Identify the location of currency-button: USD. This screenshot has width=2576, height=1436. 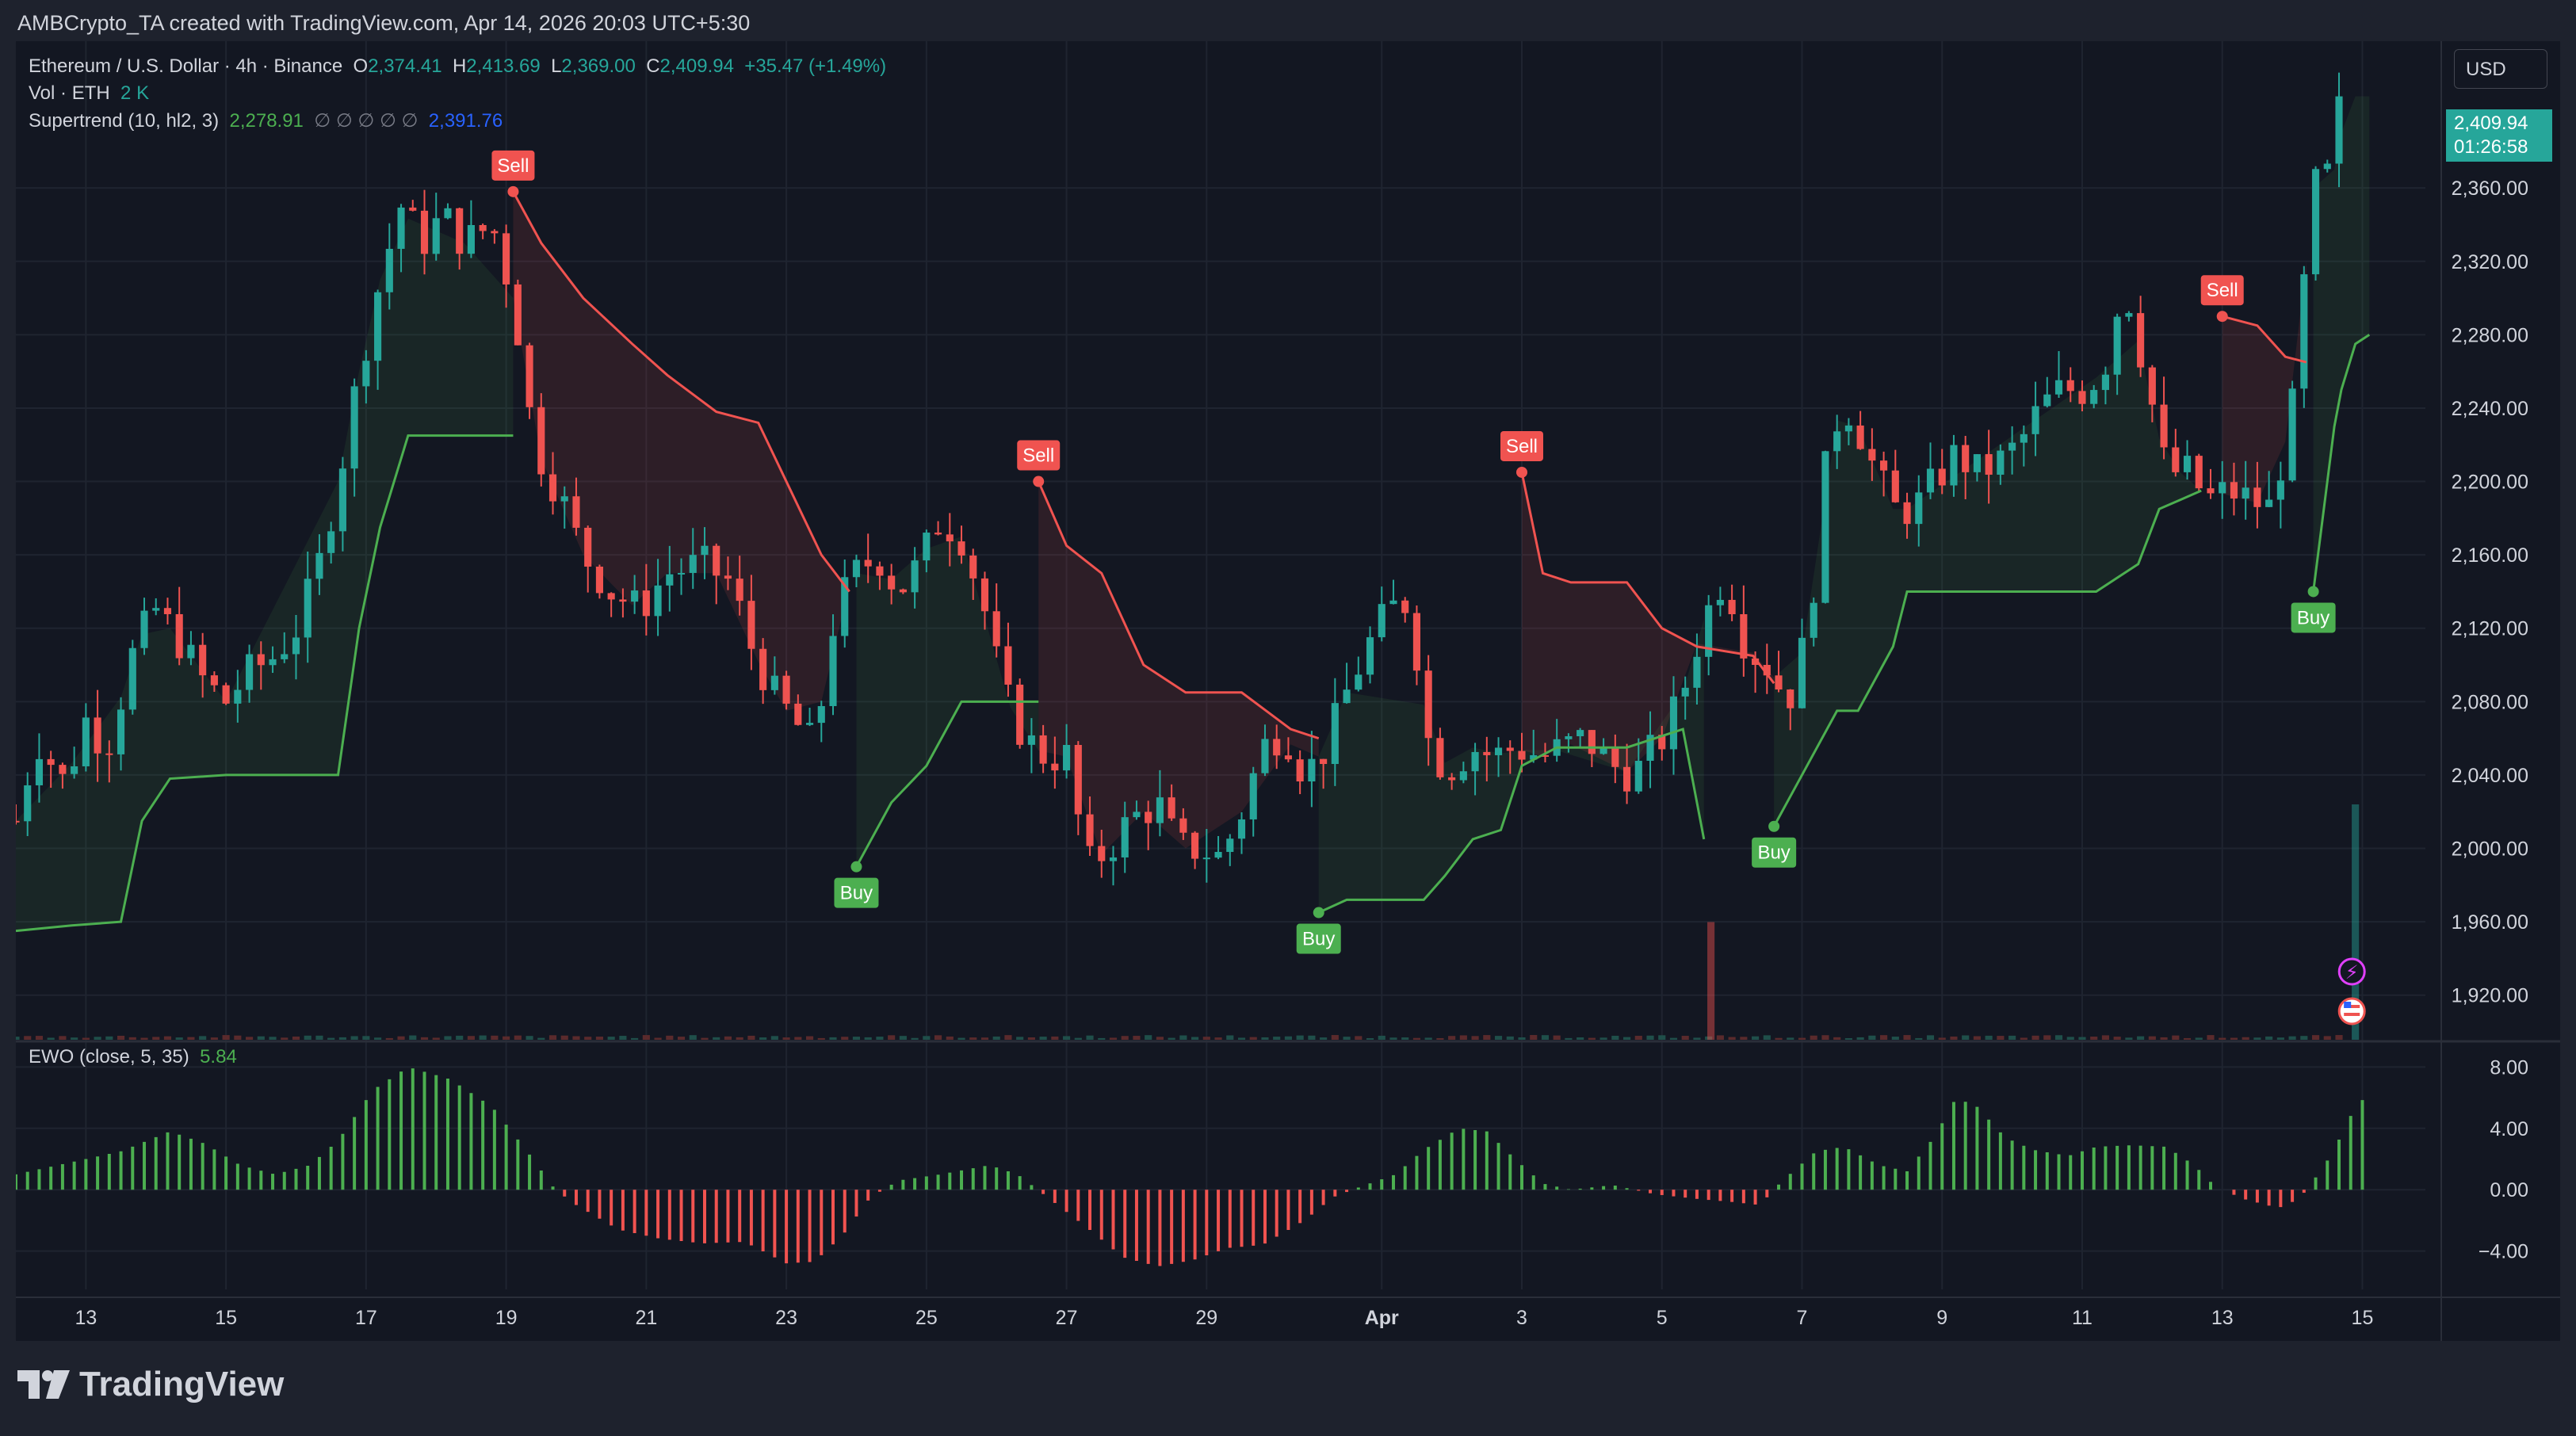
(2500, 69).